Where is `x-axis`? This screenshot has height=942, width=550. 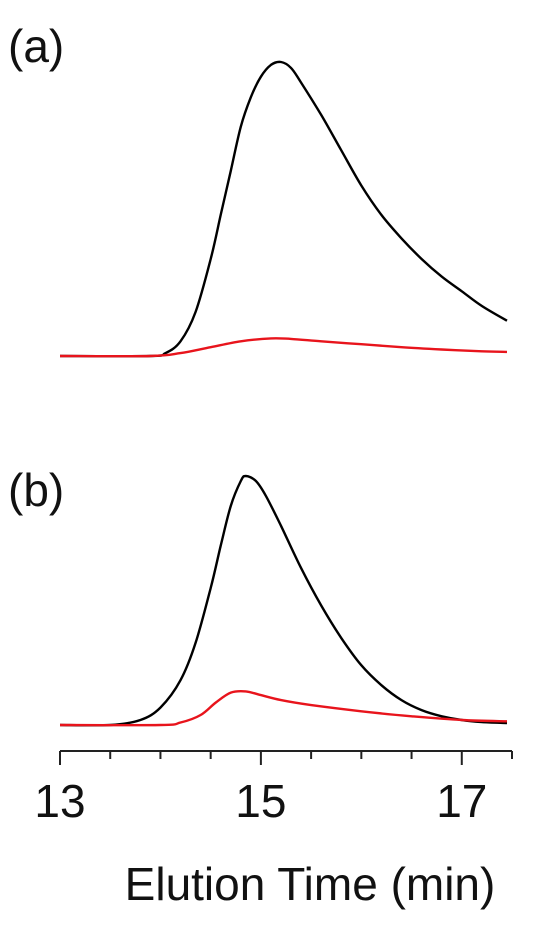
x-axis is located at coordinates (286, 757).